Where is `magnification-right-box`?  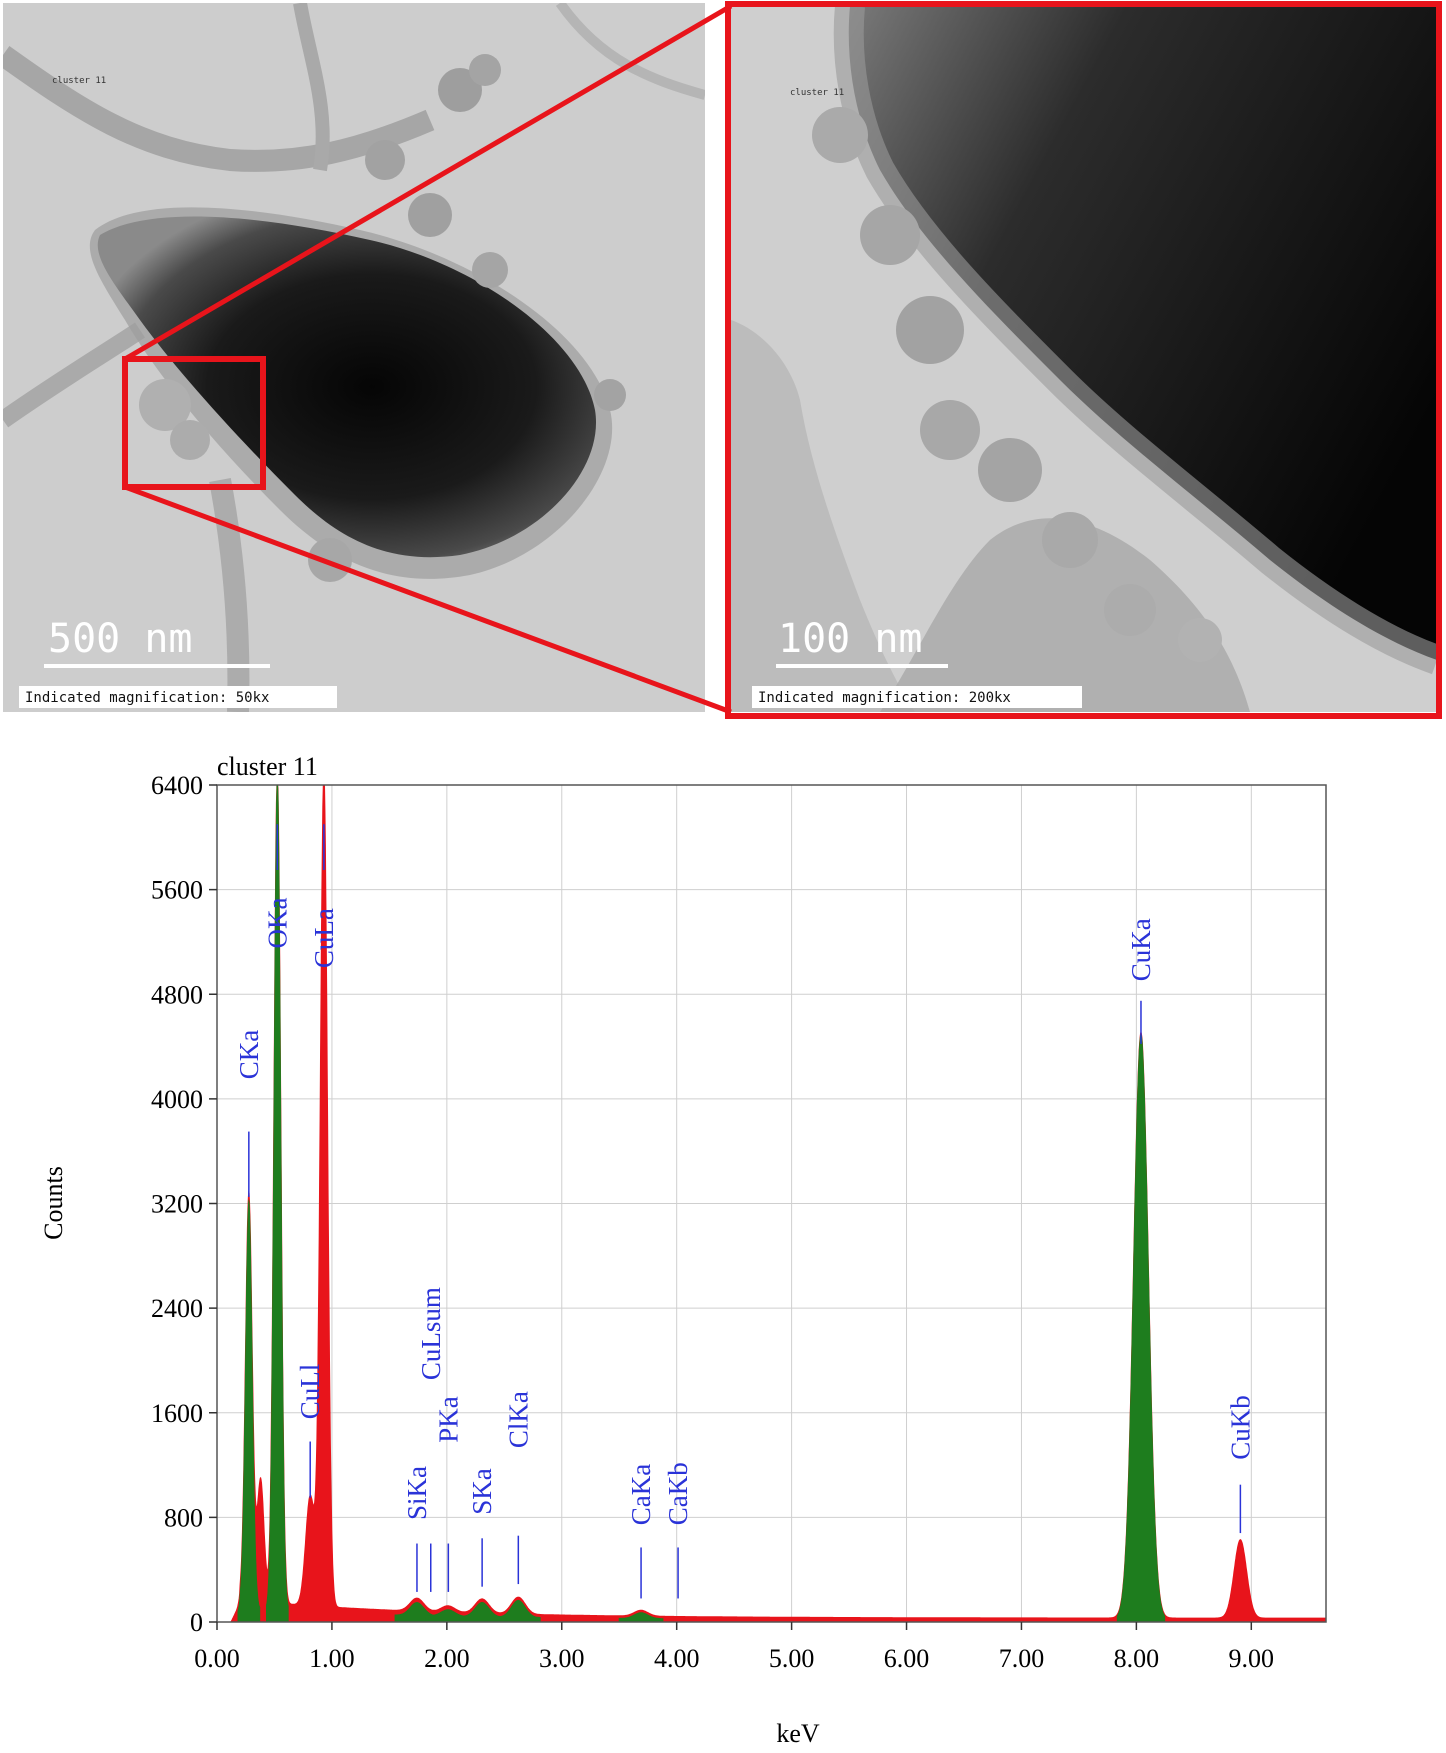 magnification-right-box is located at coordinates (917, 697).